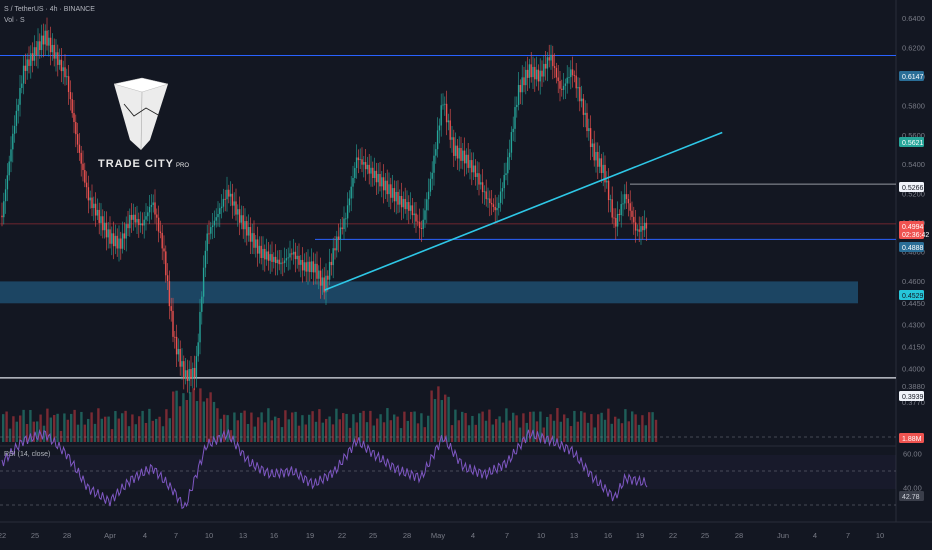 This screenshot has height=550, width=932. I want to click on price-badge: 0.4888, so click(913, 248).